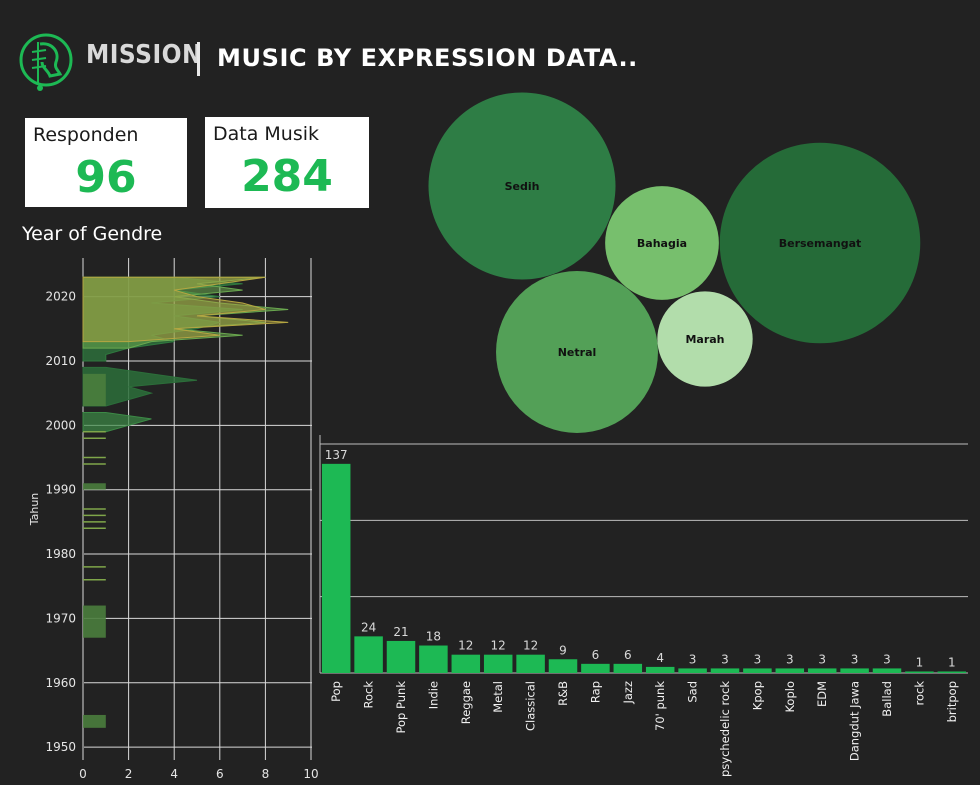  What do you see at coordinates (693, 692) in the screenshot?
I see `bar-category-label: Sad` at bounding box center [693, 692].